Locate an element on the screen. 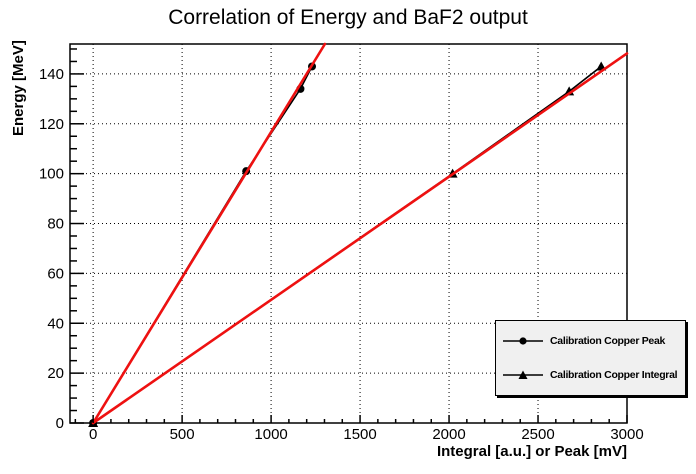 The height and width of the screenshot is (474, 696). y-axis-tick-label: 20 is located at coordinates (55, 373).